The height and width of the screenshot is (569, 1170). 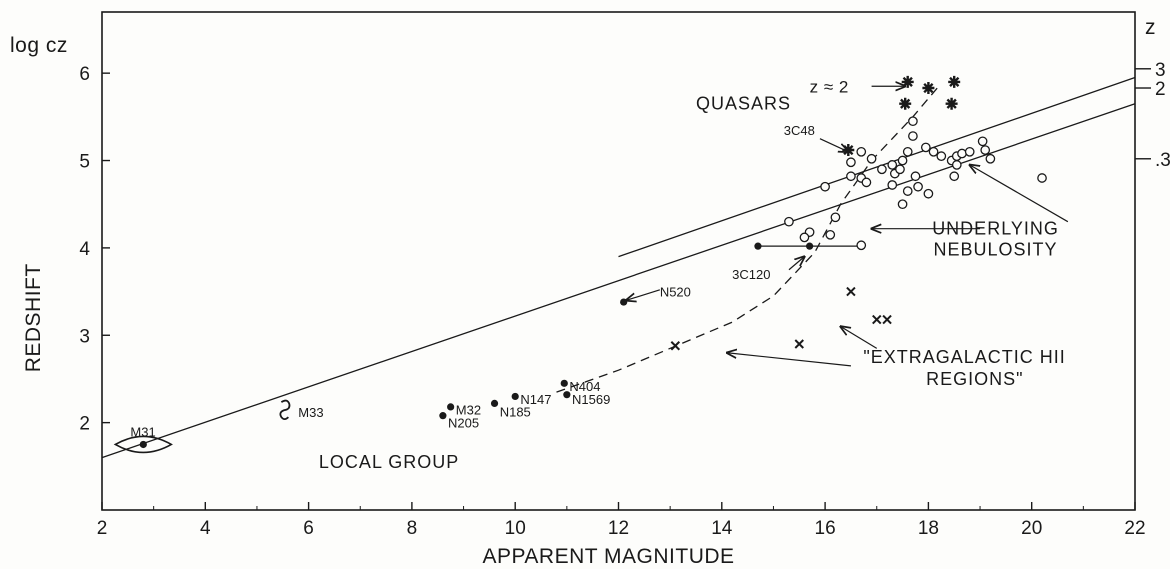 What do you see at coordinates (515, 411) in the screenshot?
I see `point-label: N185` at bounding box center [515, 411].